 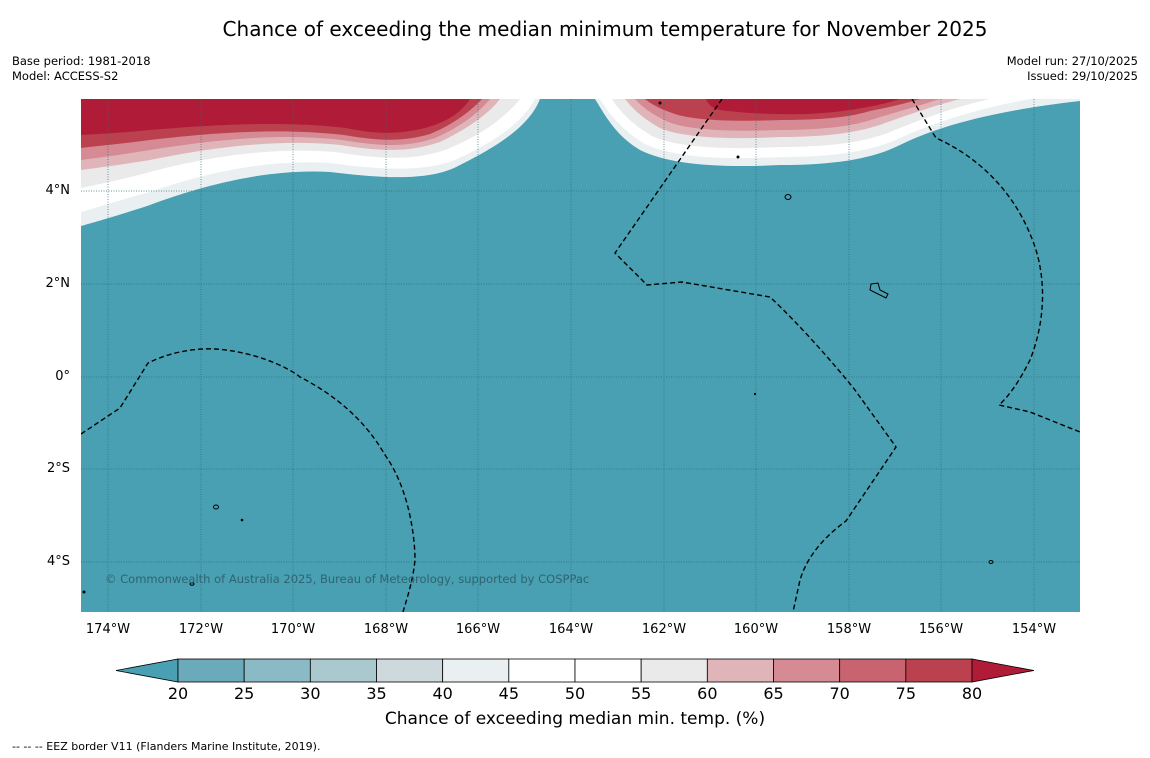 What do you see at coordinates (641, 693) in the screenshot?
I see `colorbar-tick-label: 55` at bounding box center [641, 693].